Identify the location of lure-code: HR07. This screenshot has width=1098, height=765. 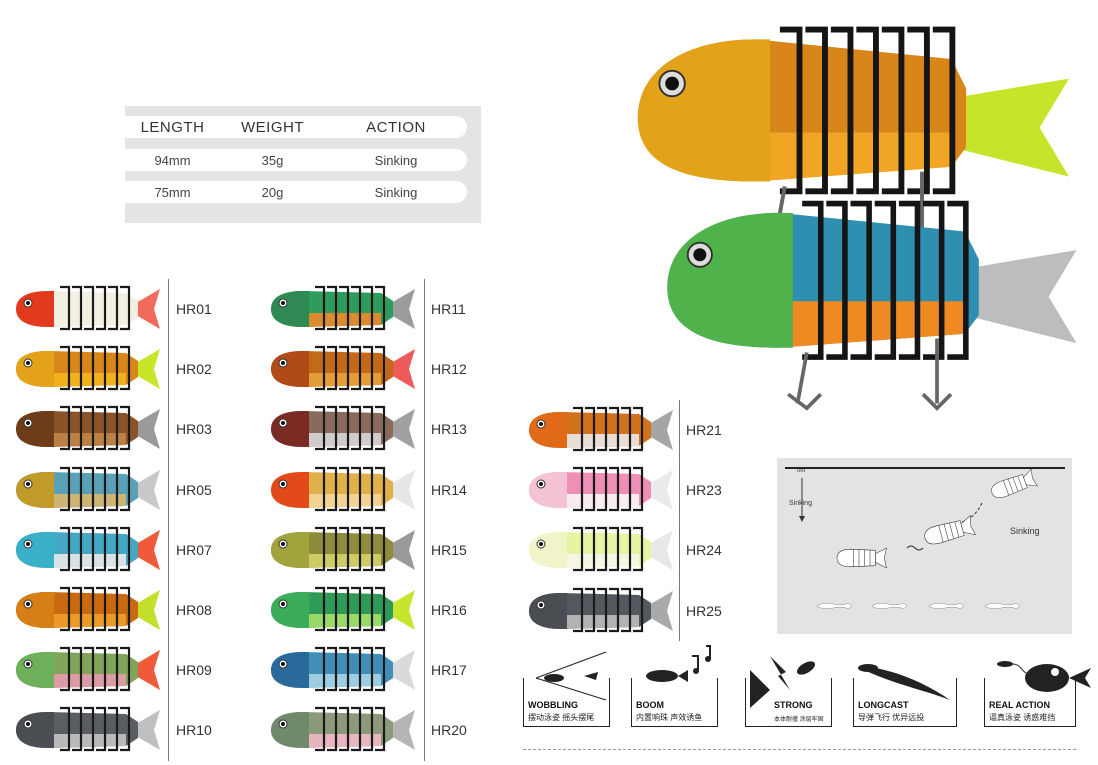
(194, 549).